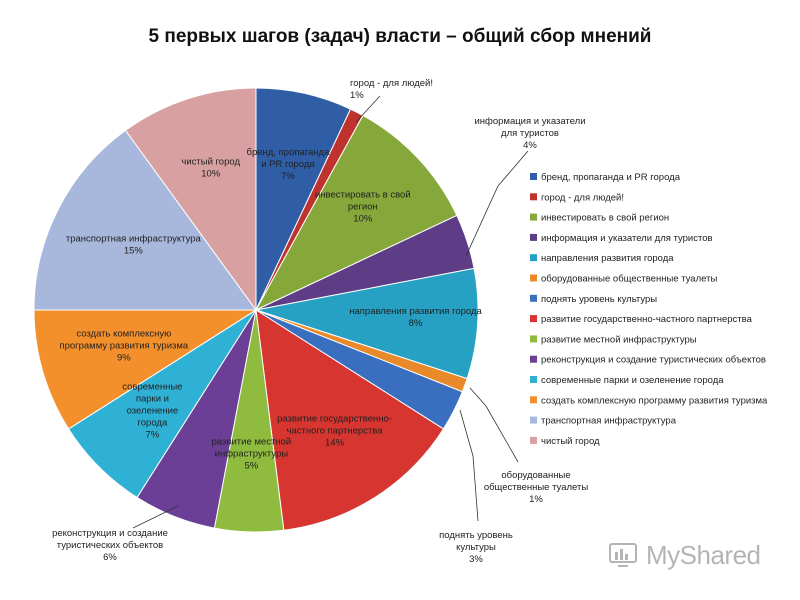 This screenshot has width=800, height=600. What do you see at coordinates (210, 168) in the screenshot?
I see `slice-label: чистый город 10%` at bounding box center [210, 168].